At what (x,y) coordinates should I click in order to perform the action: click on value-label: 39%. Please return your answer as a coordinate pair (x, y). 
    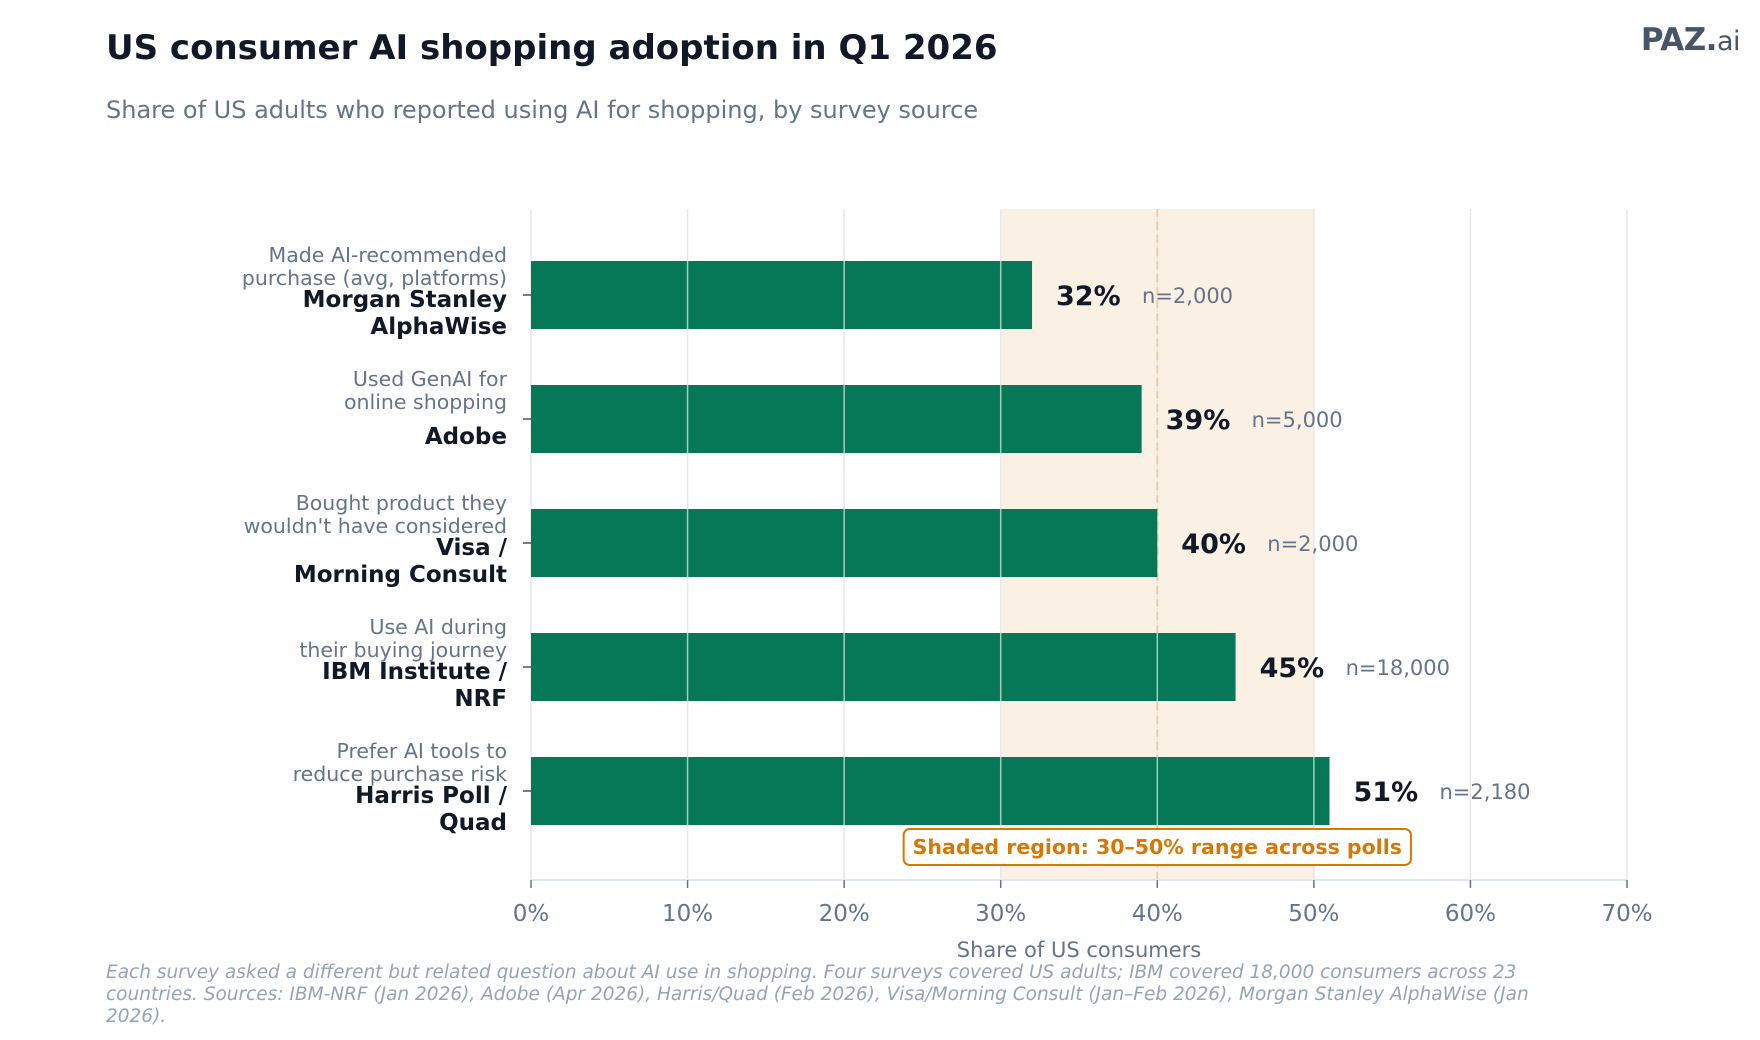
    Looking at the image, I should click on (1198, 420).